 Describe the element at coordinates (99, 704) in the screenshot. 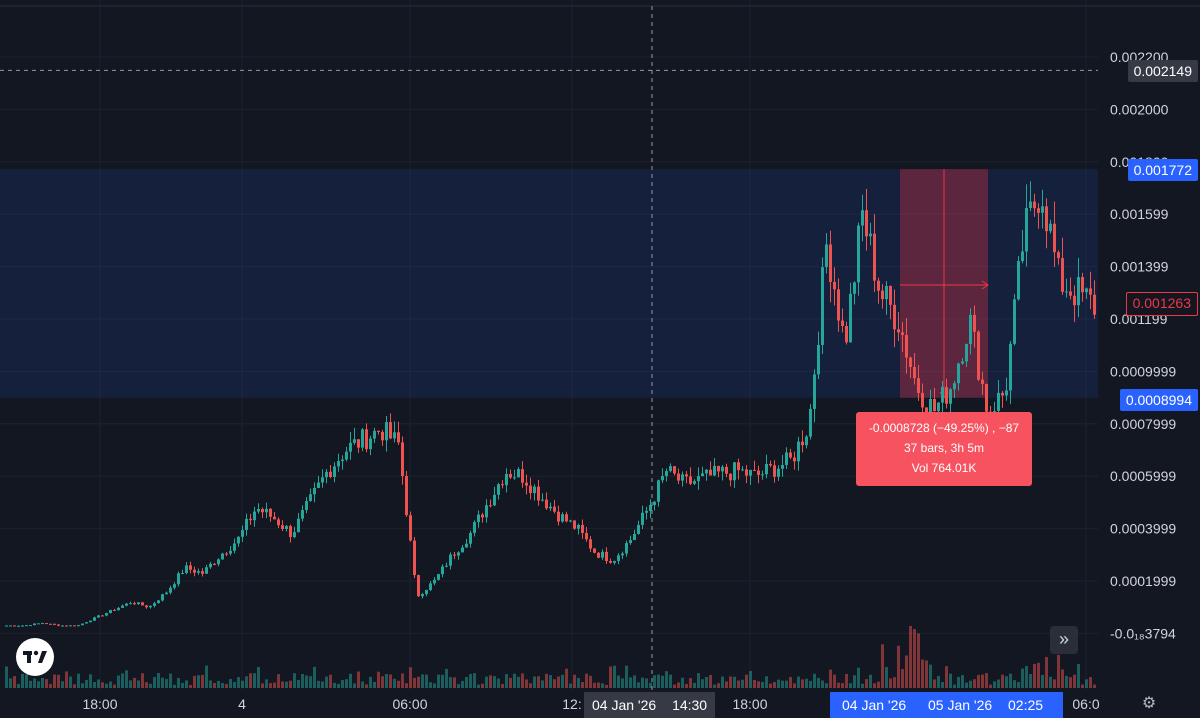

I see `time-tick-label: 18:00` at that location.